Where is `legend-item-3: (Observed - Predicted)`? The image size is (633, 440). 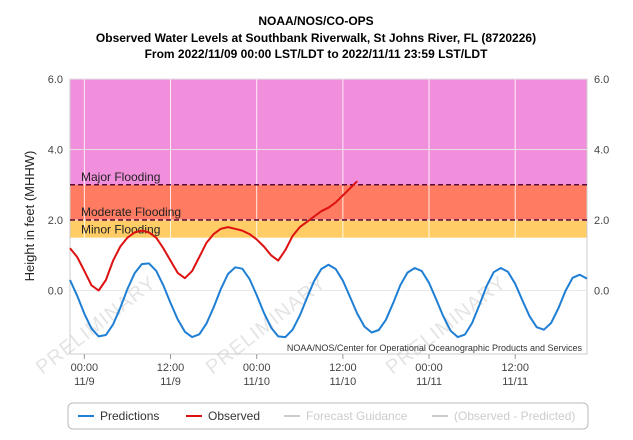 legend-item-3: (Observed - Predicted) is located at coordinates (503, 416).